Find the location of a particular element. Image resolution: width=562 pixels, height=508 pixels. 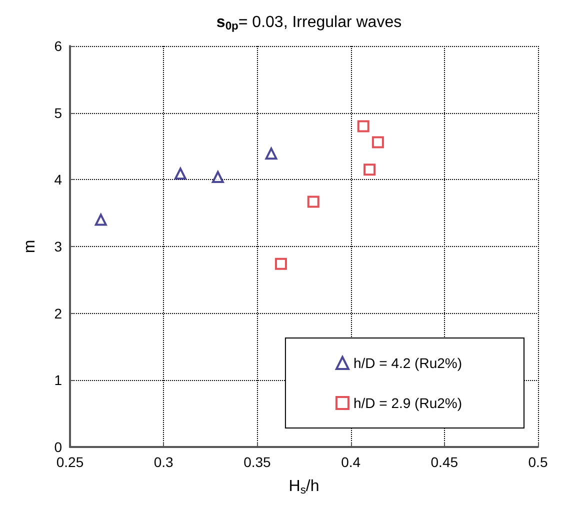

x-tick-label: 0.35 is located at coordinates (258, 462).